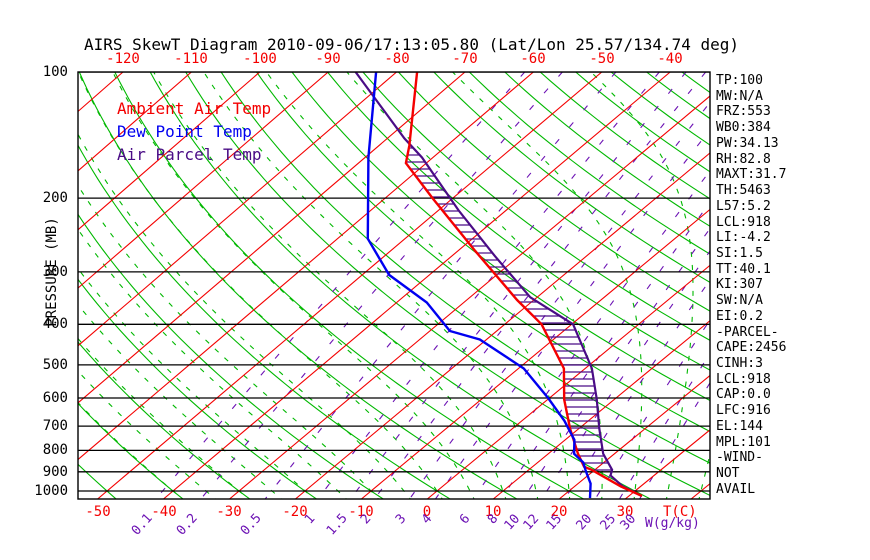 This screenshot has width=870, height=560. Describe the element at coordinates (739, 426) in the screenshot. I see `stat-line: EL:144` at that location.